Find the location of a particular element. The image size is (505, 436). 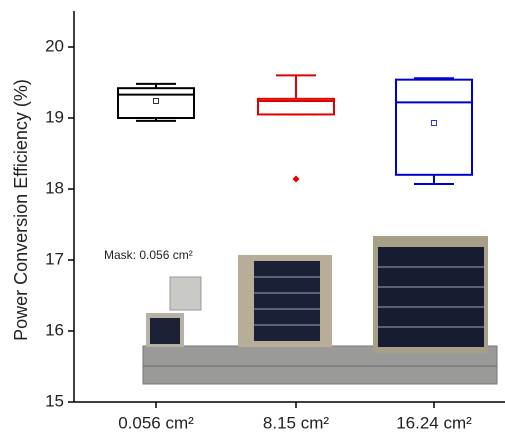

annotation: Mask: 0.056 cm² is located at coordinates (148, 255).